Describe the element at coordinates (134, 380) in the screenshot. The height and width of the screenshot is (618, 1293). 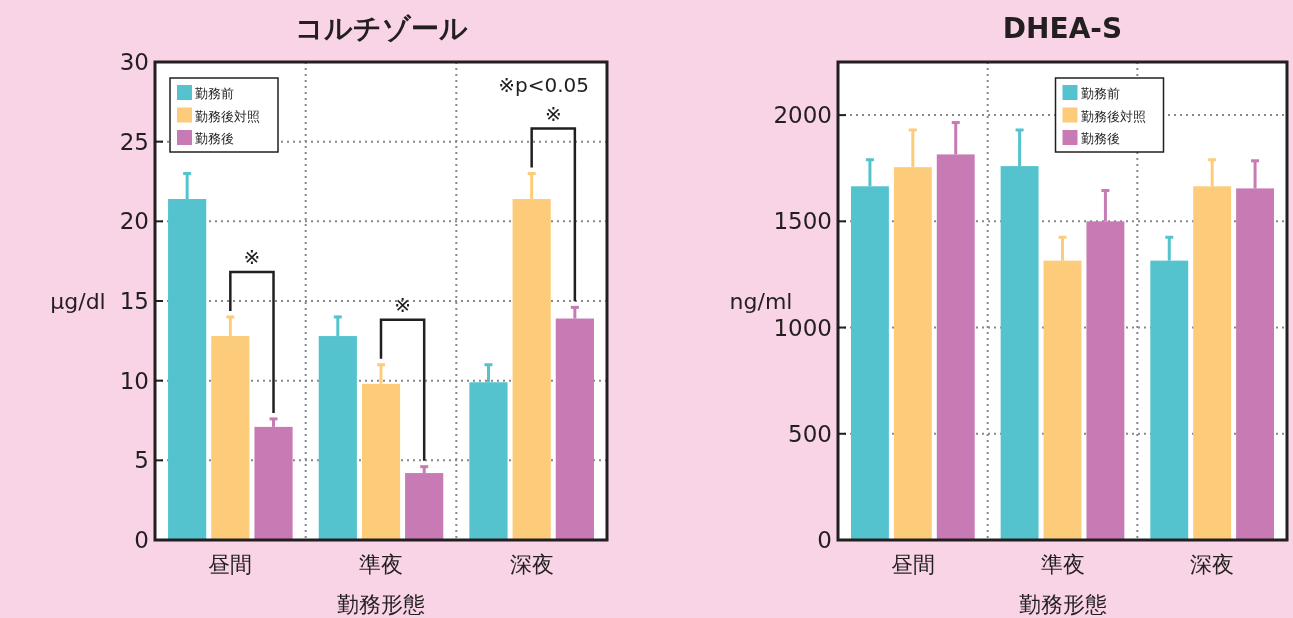
I see `y-tick-label: 10` at that location.